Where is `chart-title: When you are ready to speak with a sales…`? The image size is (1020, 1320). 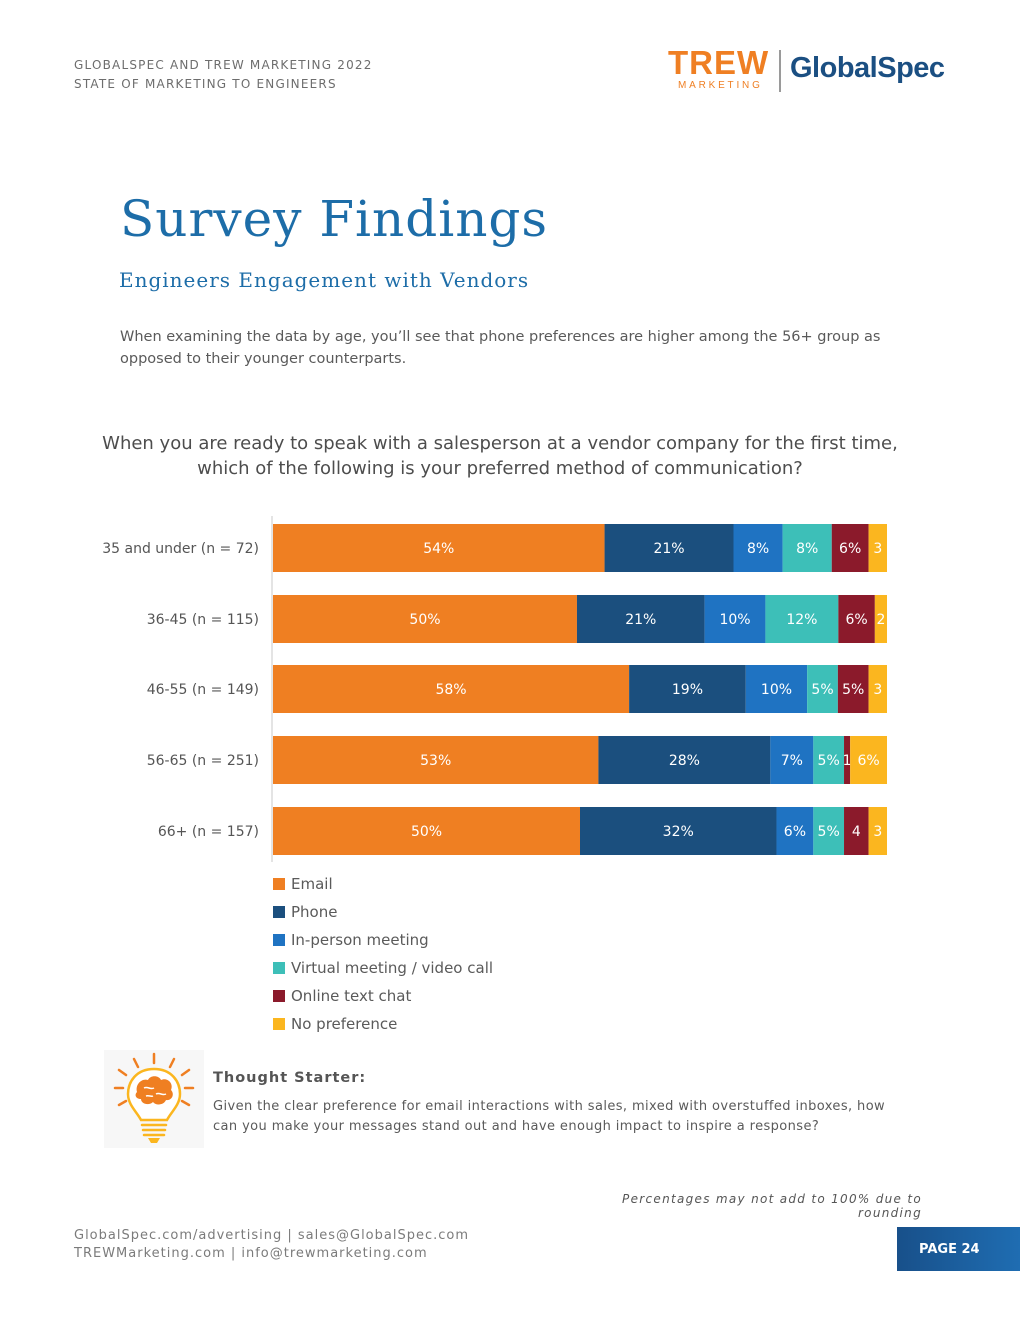
chart-title: When you are ready to speak with a sales… is located at coordinates (500, 456).